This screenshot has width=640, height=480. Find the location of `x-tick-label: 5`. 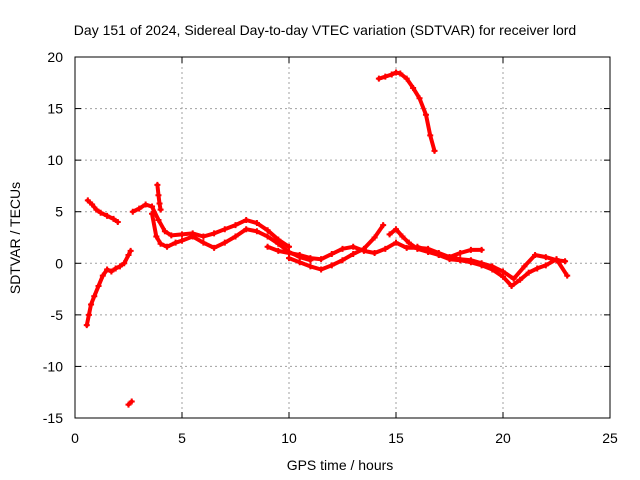

x-tick-label: 5 is located at coordinates (182, 438).